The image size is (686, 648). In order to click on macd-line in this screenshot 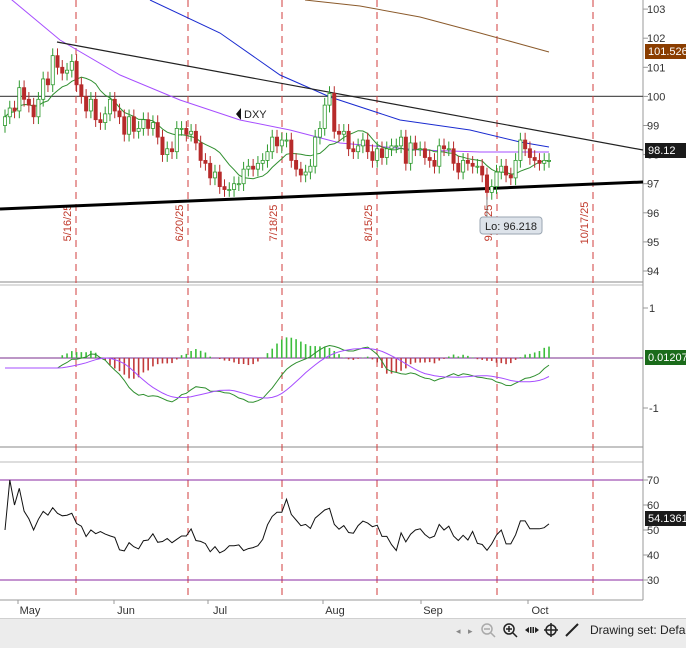, I will do `click(277, 373)`.